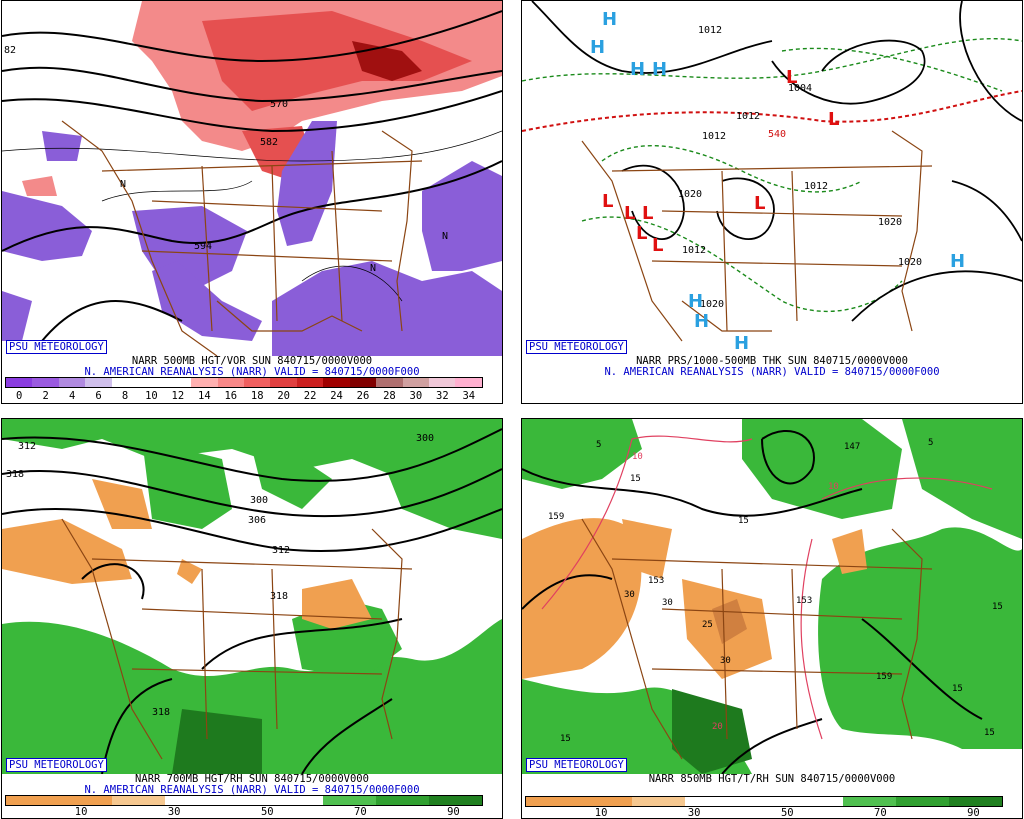  I want to click on map-label-570: 570, so click(279, 104).